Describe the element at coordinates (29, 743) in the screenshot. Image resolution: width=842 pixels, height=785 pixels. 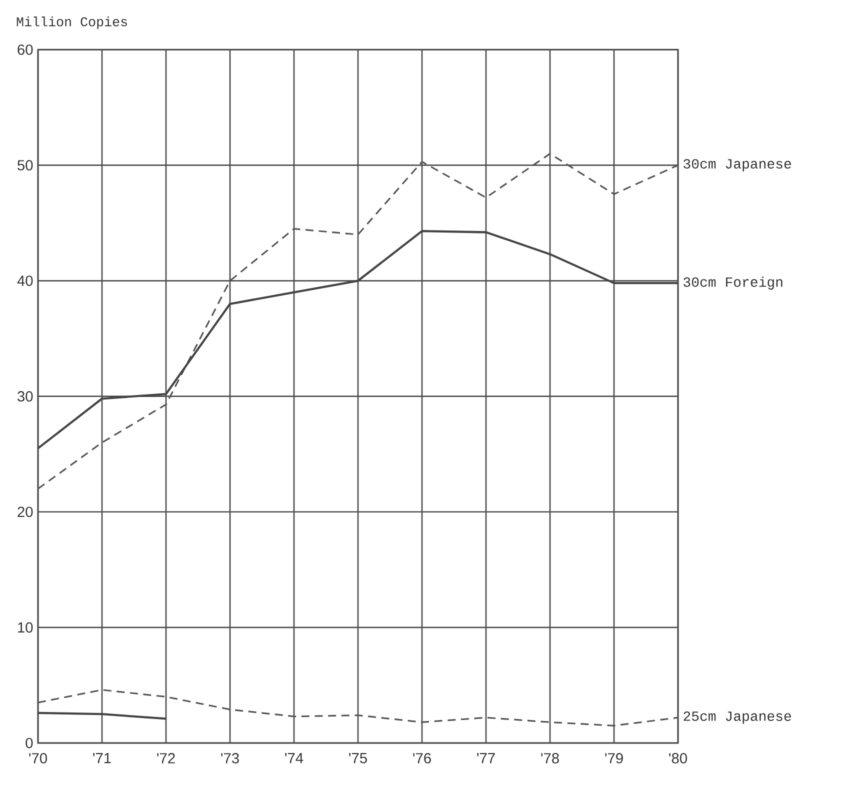
I see `y-tick-label: 0` at that location.